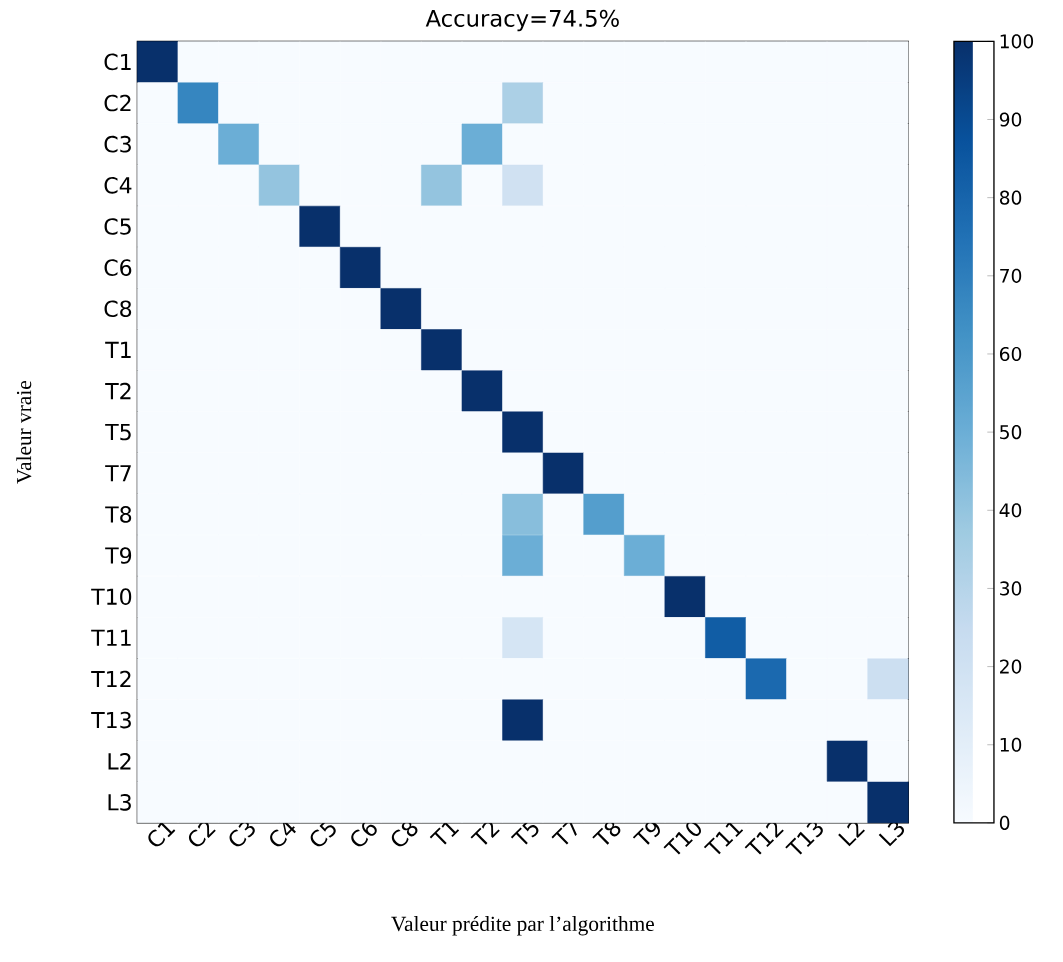 This screenshot has width=1063, height=962. I want to click on y-tick-label: T2, so click(118, 391).